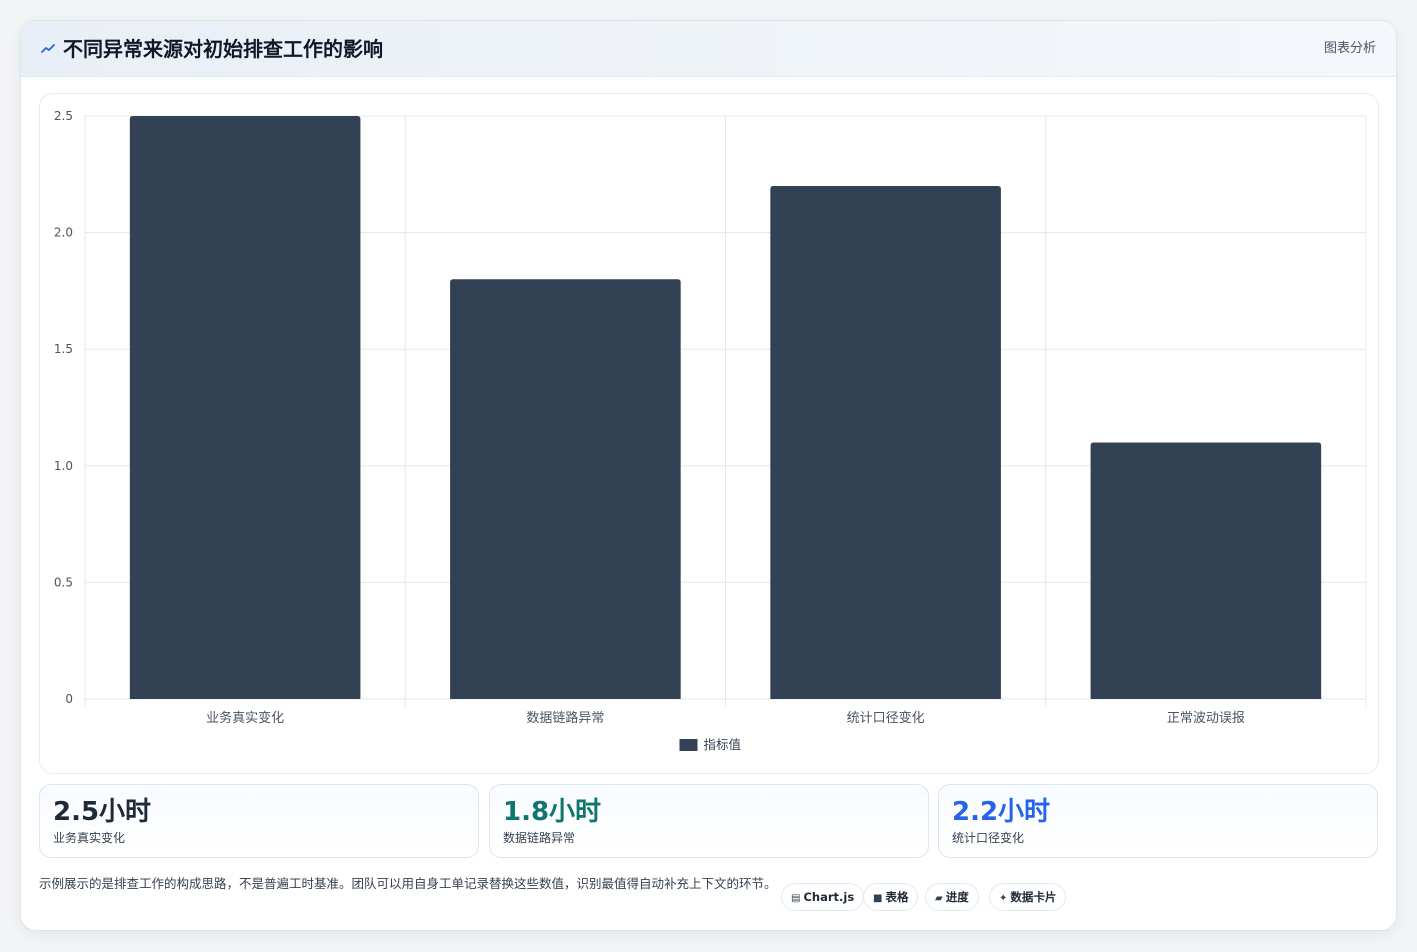  Describe the element at coordinates (539, 838) in the screenshot. I see `stat-label: 数据链路异常` at that location.